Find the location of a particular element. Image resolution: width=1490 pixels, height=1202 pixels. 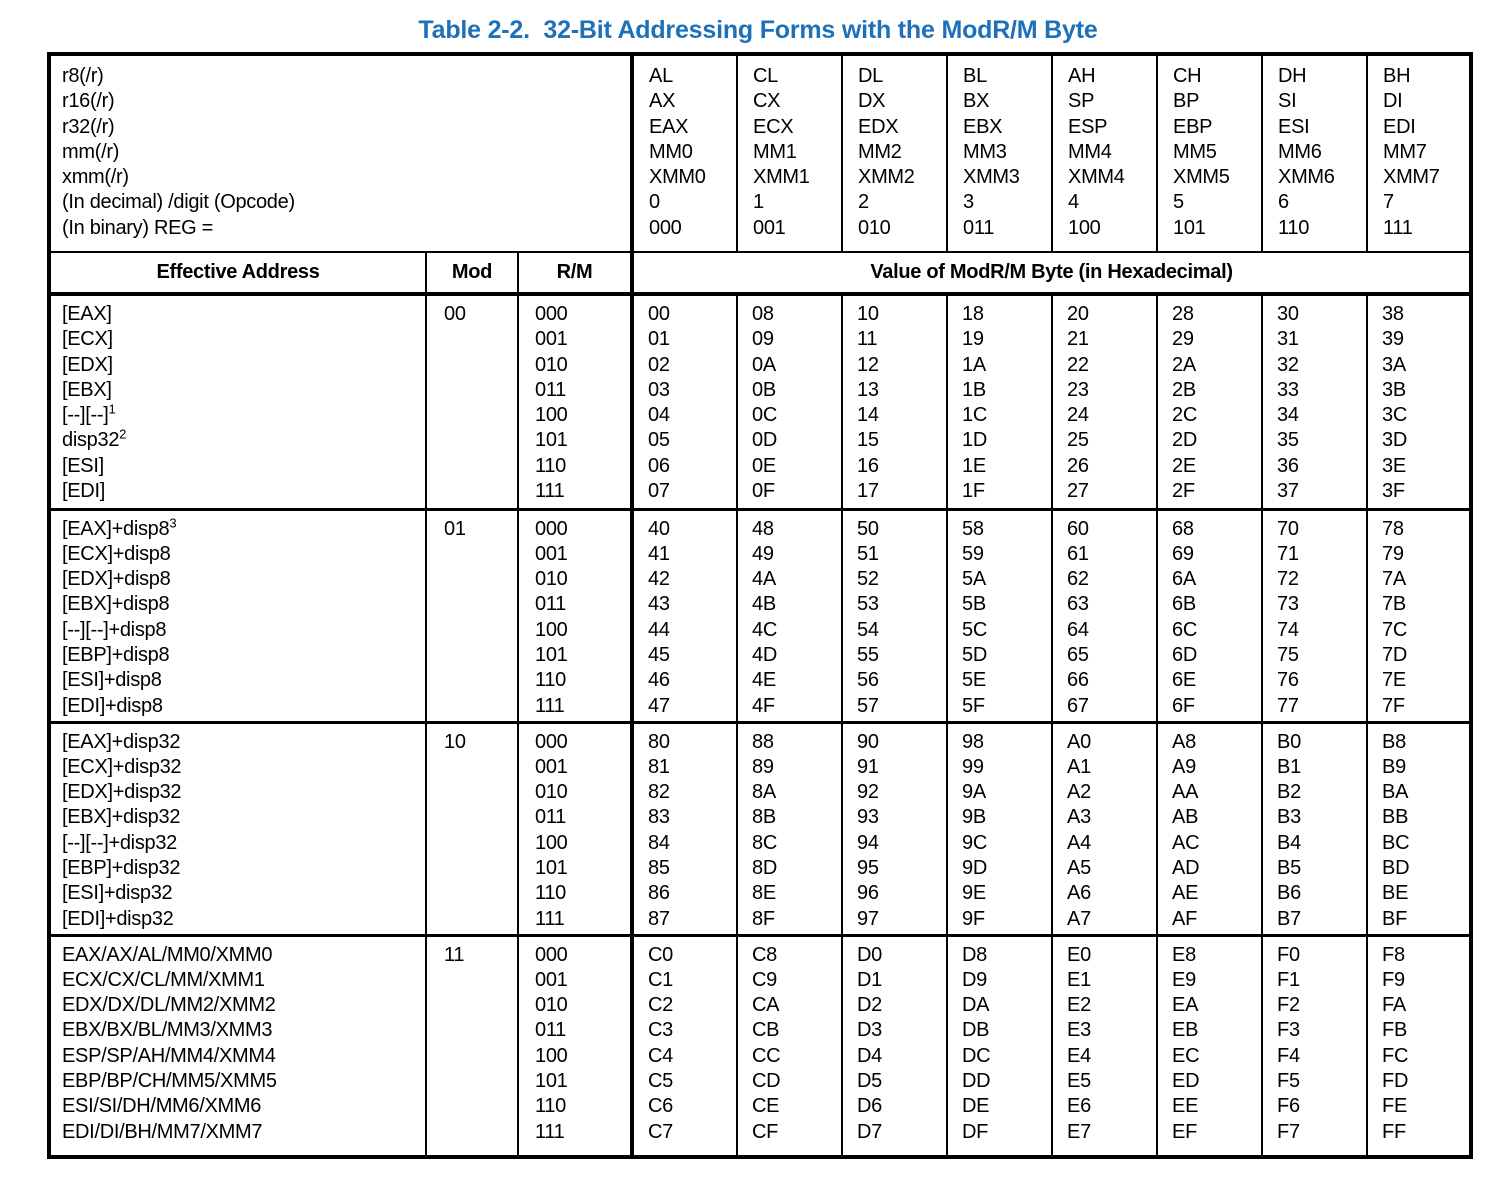

hex-value: C4 is located at coordinates (660, 1055).